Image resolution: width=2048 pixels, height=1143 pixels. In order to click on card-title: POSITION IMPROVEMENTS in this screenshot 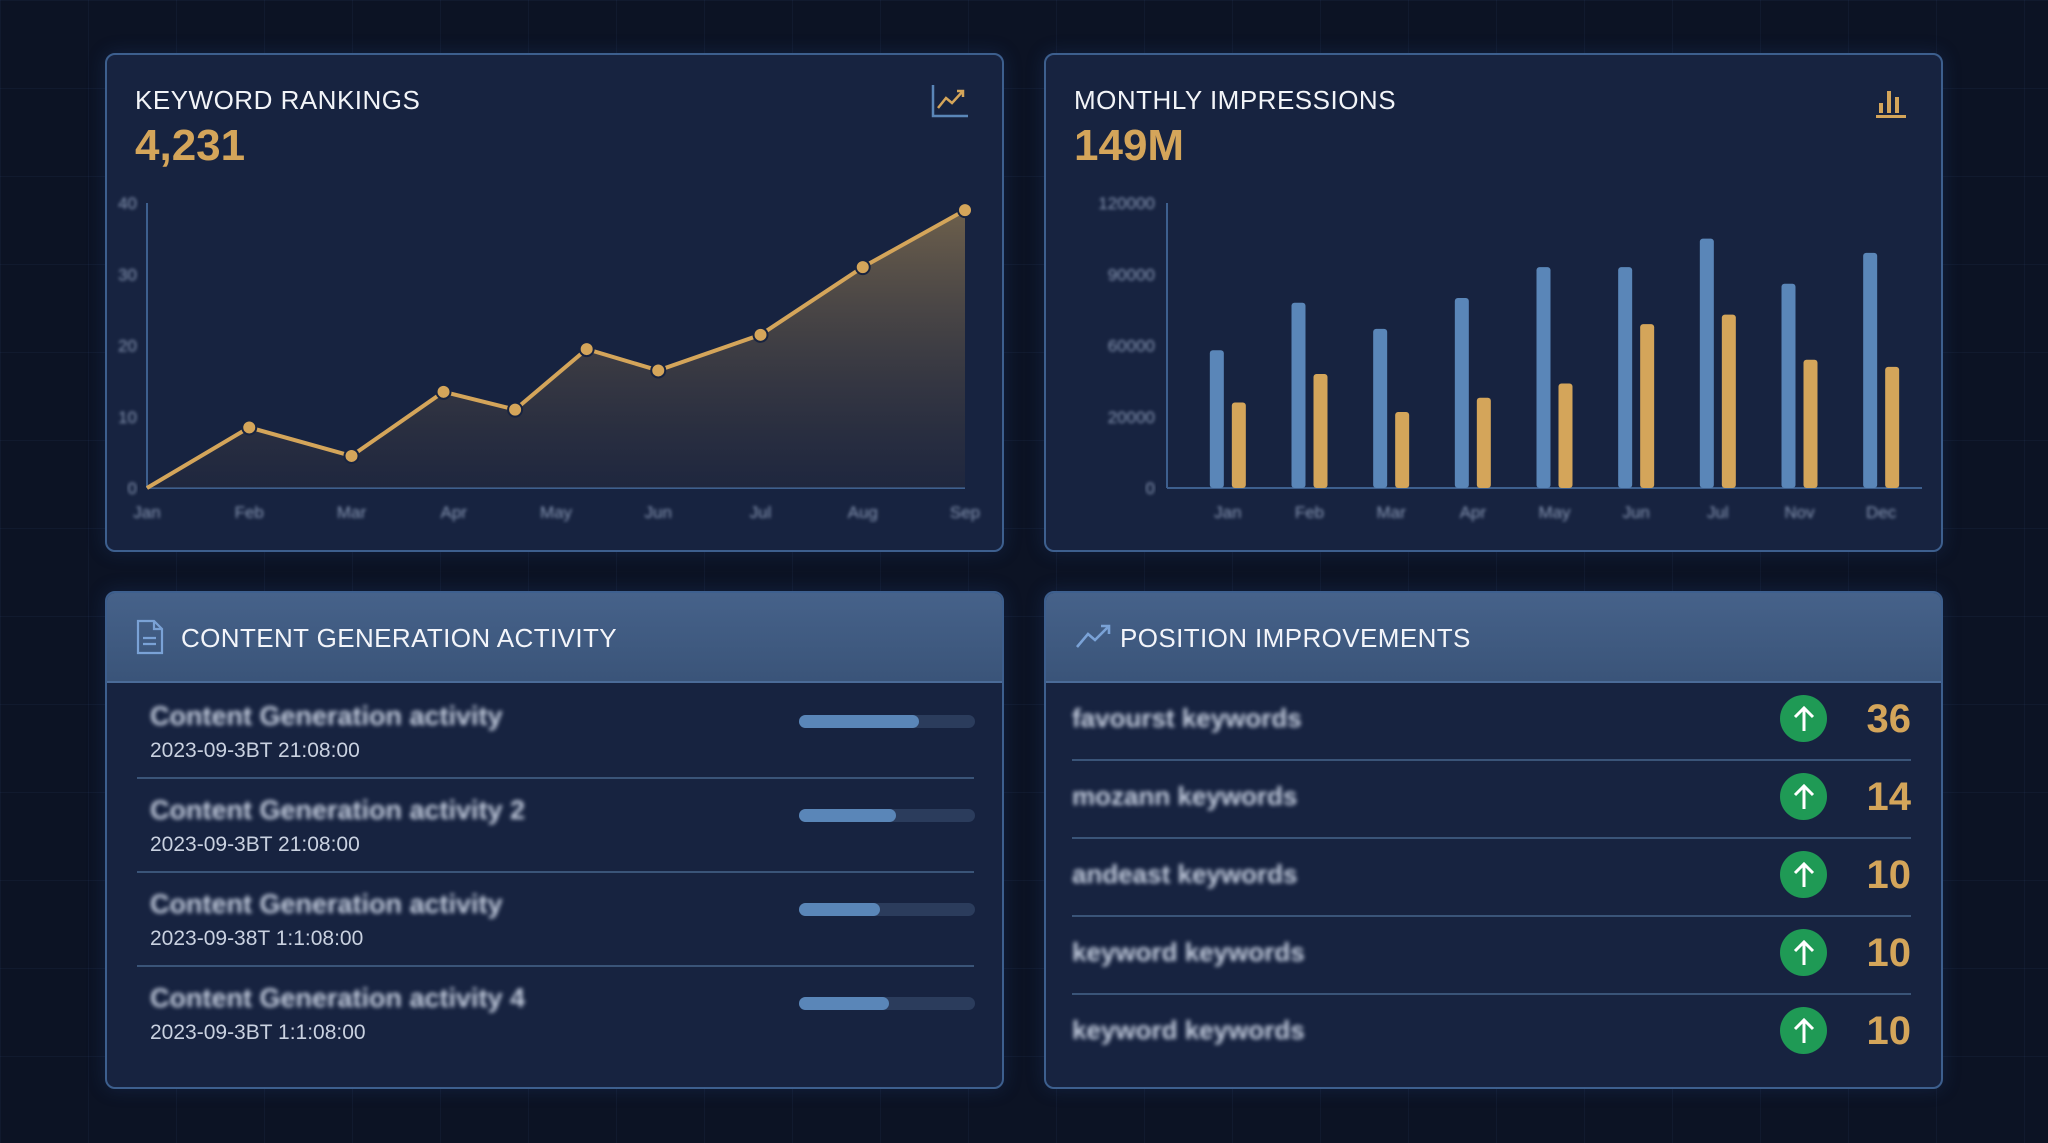, I will do `click(1295, 638)`.